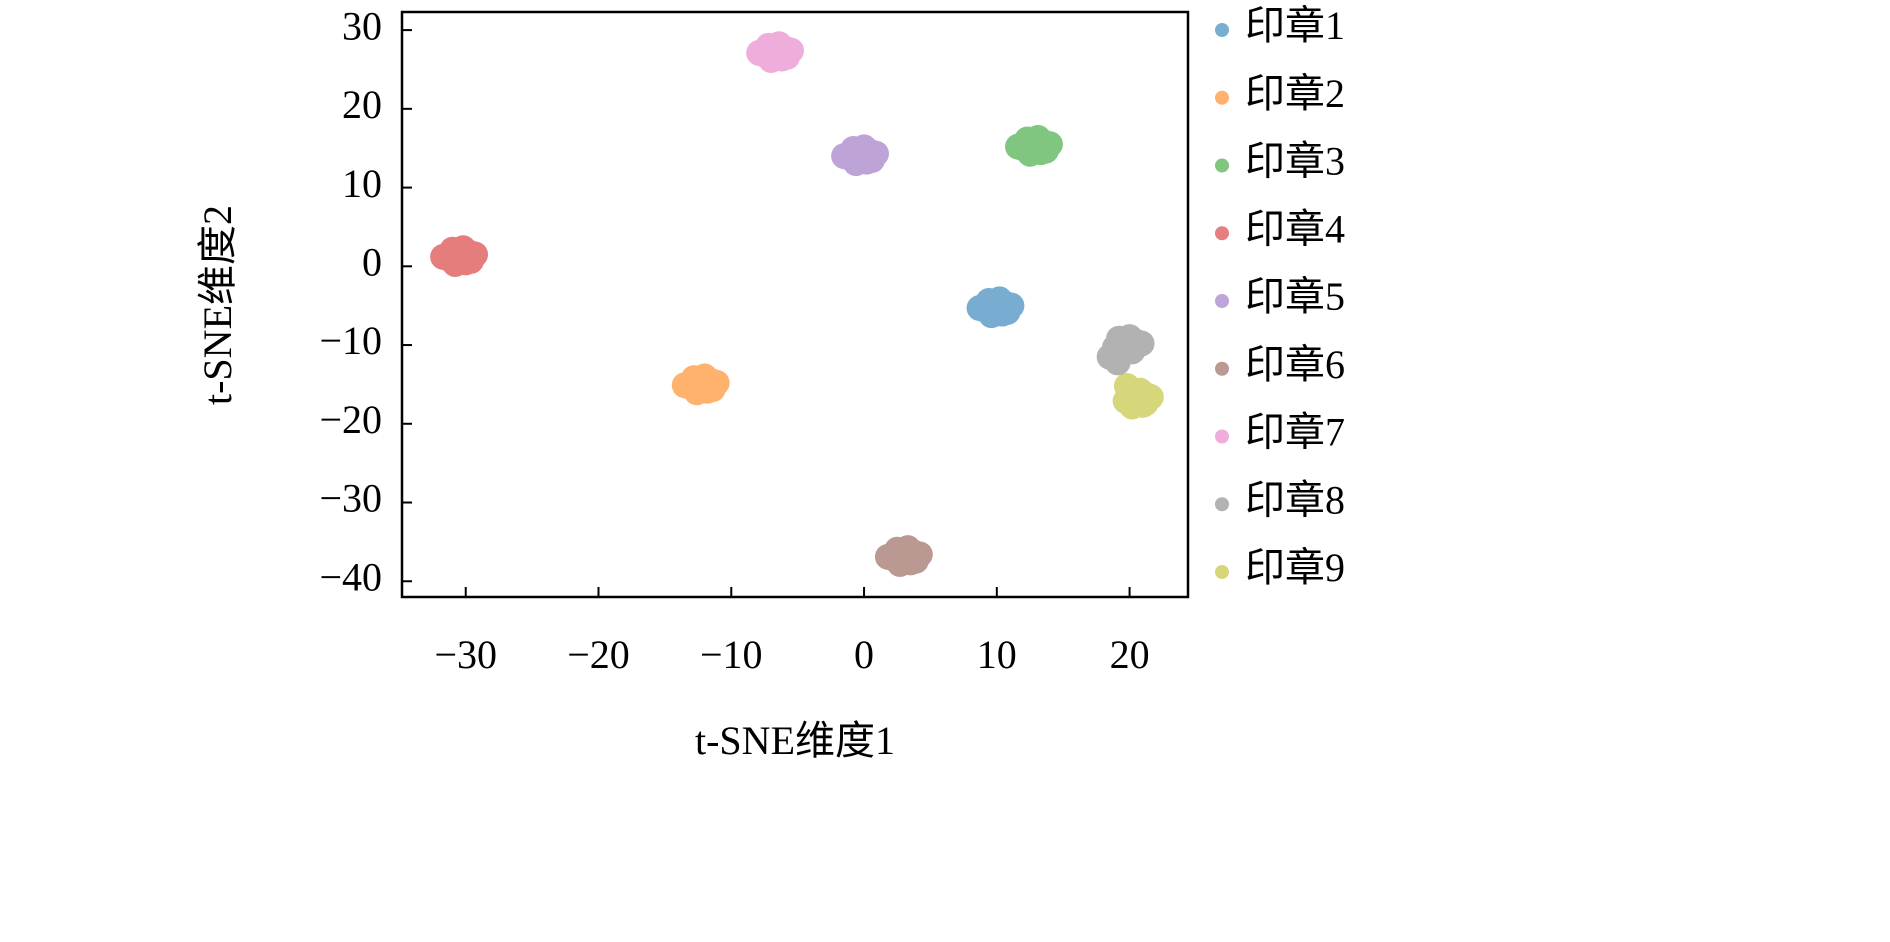 This screenshot has width=1890, height=942. What do you see at coordinates (372, 261) in the screenshot?
I see `y-tick-label: 0` at bounding box center [372, 261].